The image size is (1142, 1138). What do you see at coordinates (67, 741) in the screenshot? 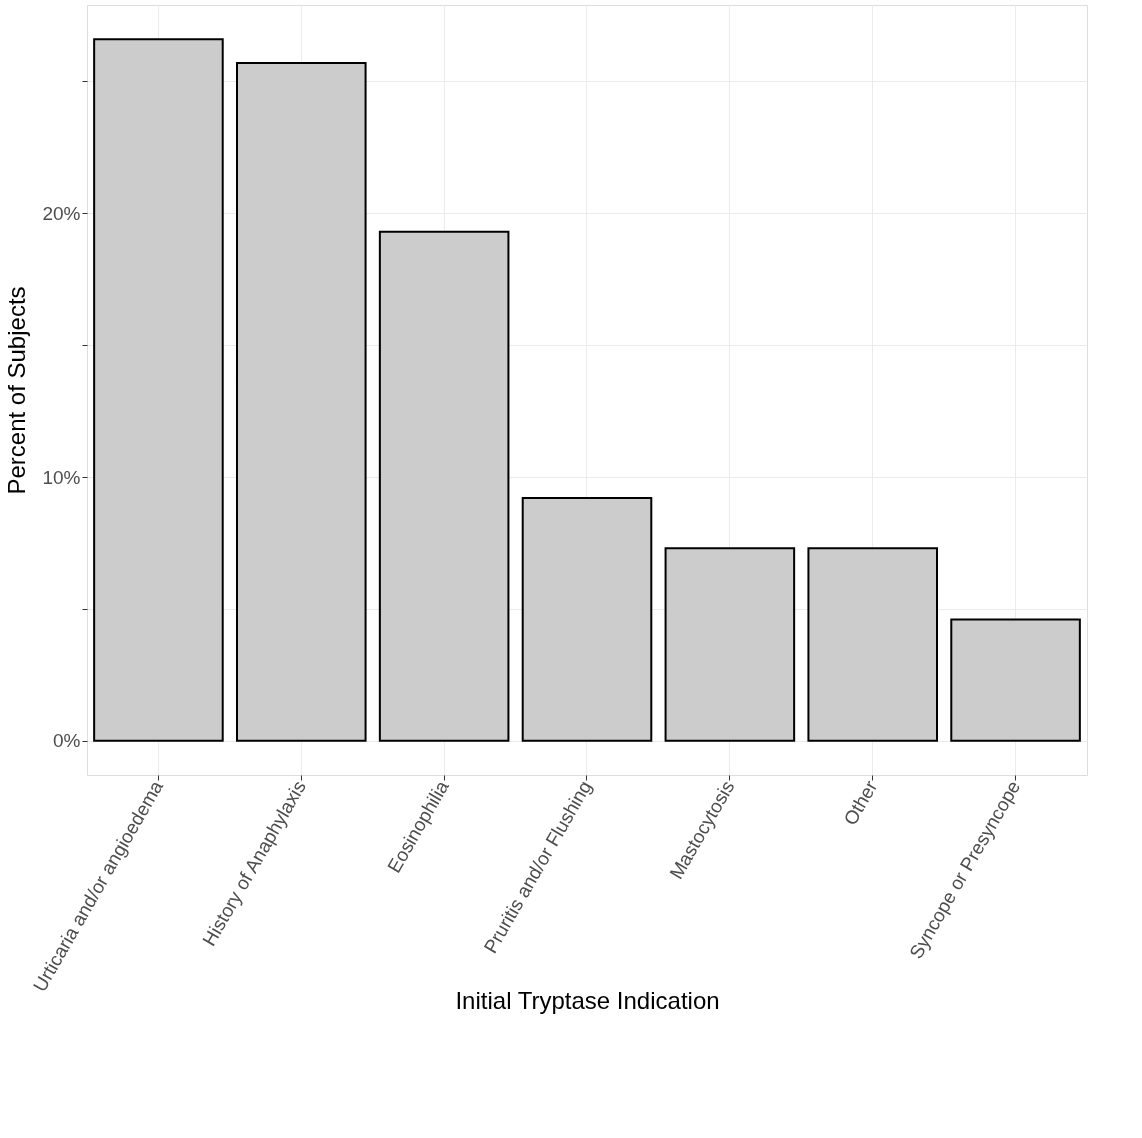
I see `y-tick-label: 0%` at bounding box center [67, 741].